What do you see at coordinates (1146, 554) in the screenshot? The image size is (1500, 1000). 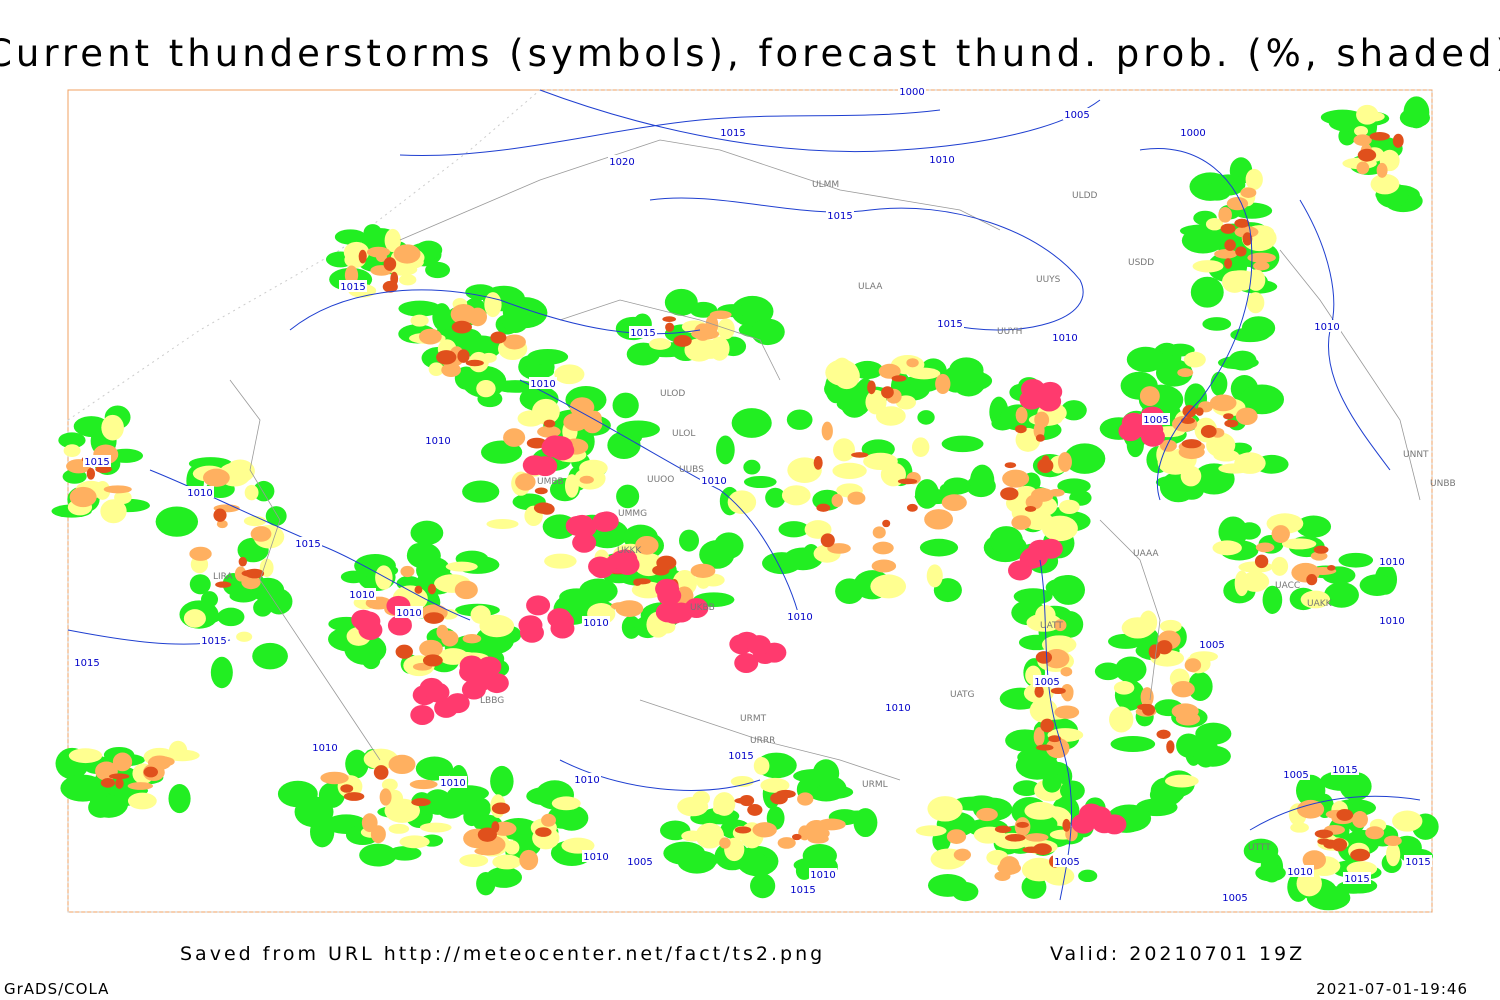 I see `station-label: UAAA` at bounding box center [1146, 554].